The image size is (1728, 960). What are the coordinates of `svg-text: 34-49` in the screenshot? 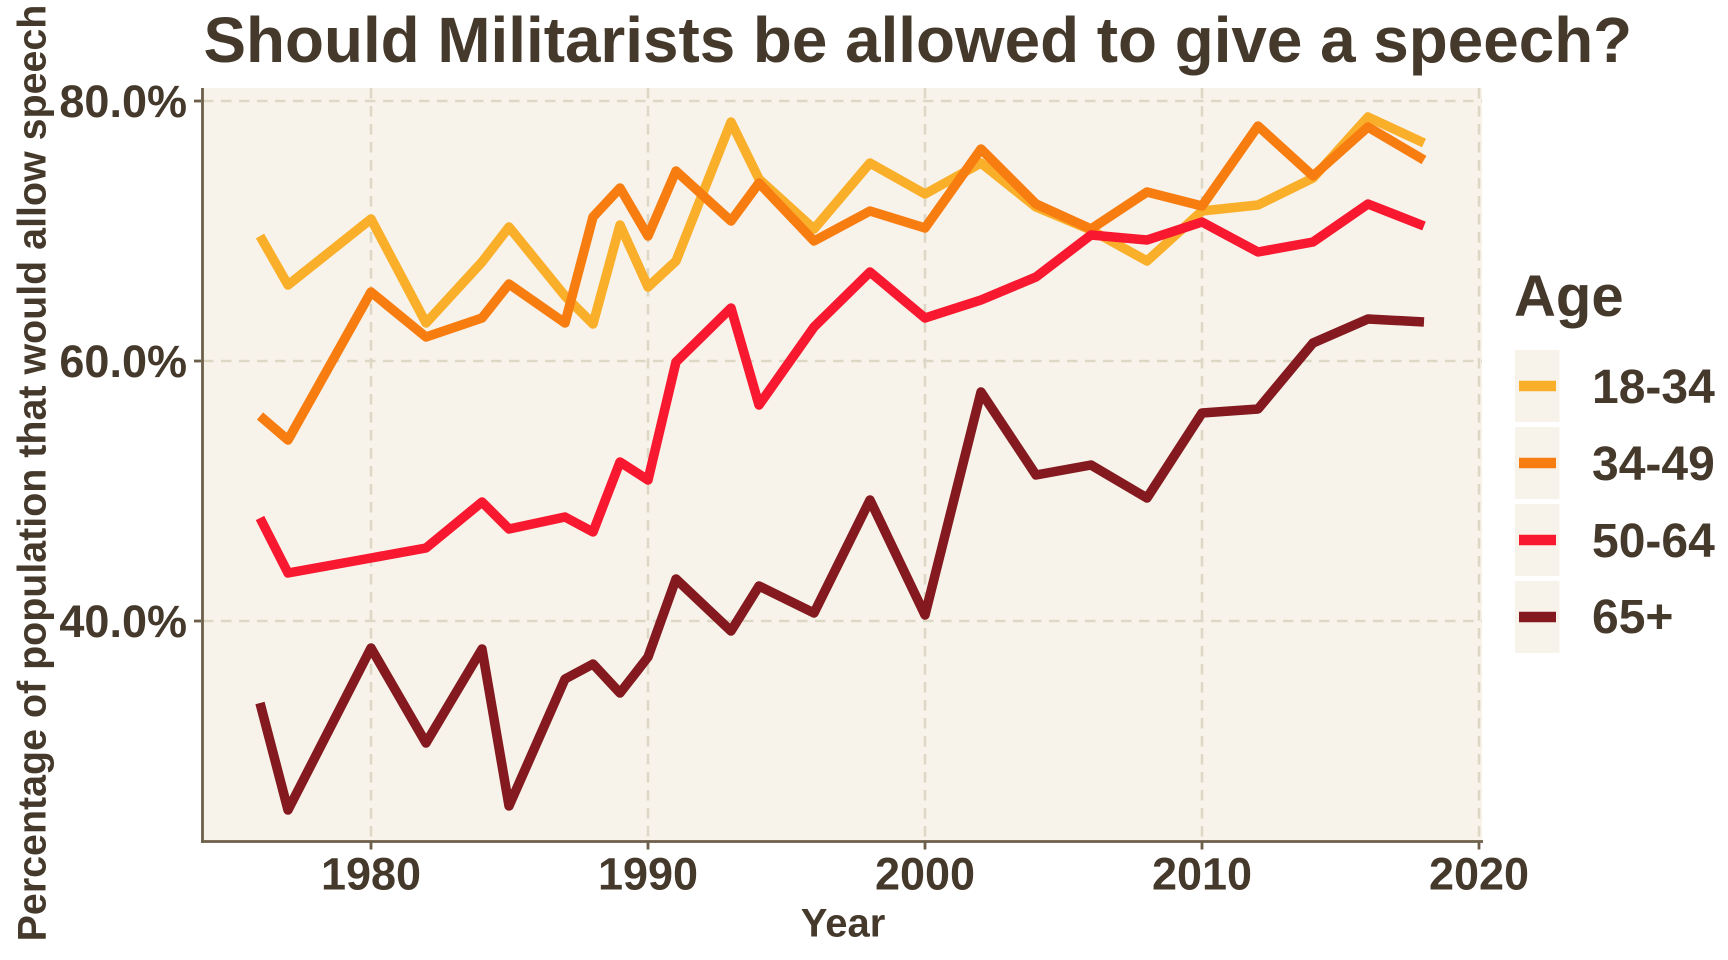 It's located at (1653, 464).